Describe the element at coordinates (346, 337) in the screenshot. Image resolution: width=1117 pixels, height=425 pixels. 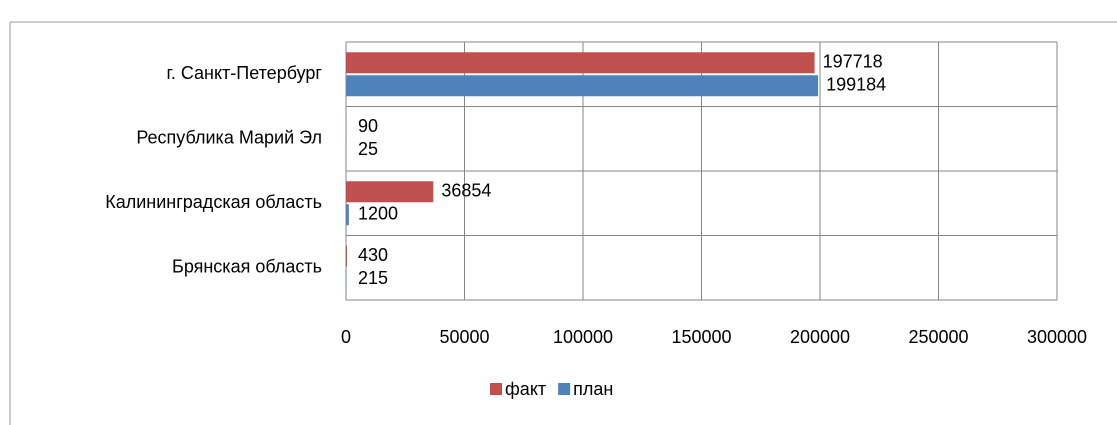
I see `x-tick-label: 0` at that location.